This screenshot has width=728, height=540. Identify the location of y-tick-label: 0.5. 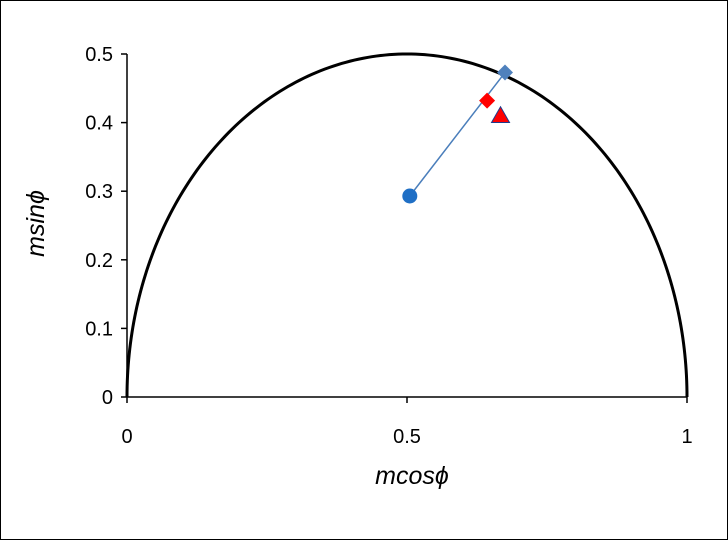
(99, 55).